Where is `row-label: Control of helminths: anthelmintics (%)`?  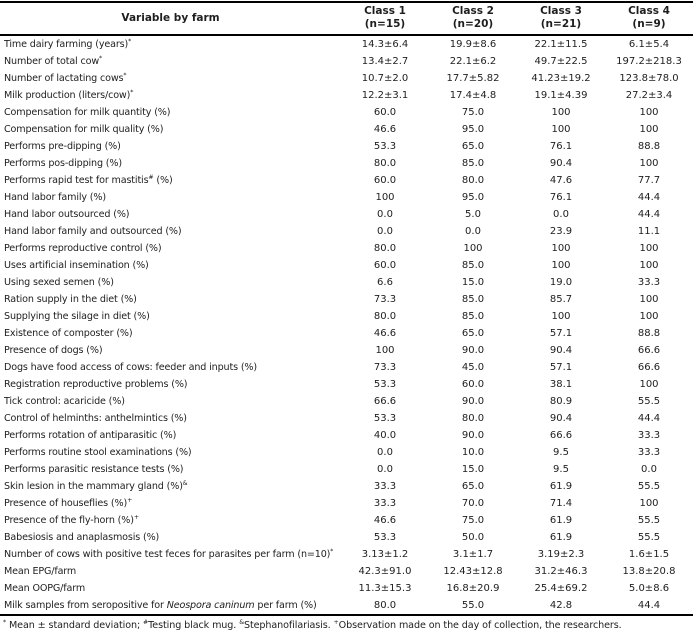 row-label: Control of helminths: anthelmintics (%) is located at coordinates (95, 419).